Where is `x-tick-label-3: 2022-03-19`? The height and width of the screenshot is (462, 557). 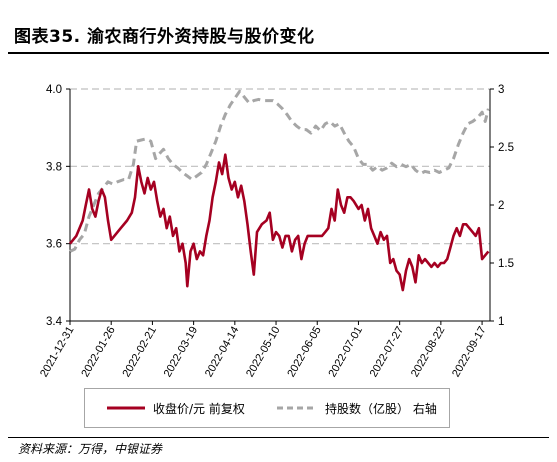 x-tick-label-3: 2022-03-19 is located at coordinates (181, 352).